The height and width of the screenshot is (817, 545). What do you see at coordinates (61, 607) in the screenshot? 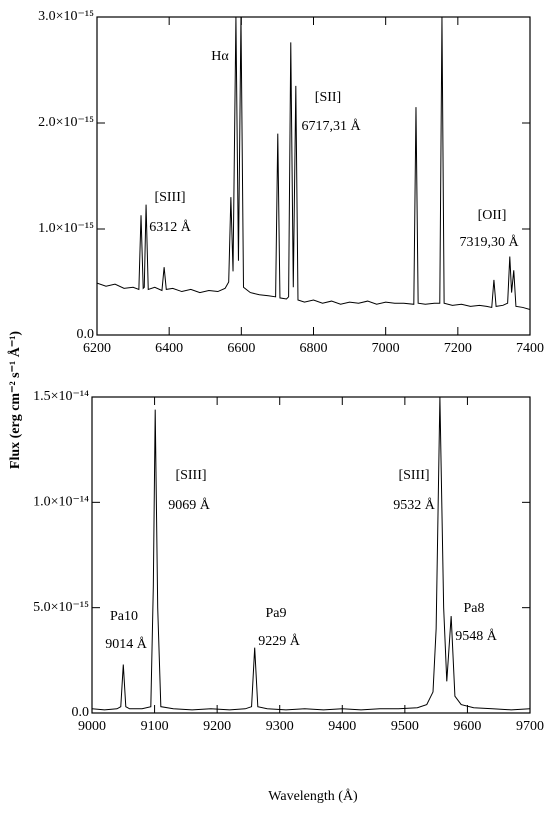
I see `y-tick-label: 5.0×10⁻¹⁵` at bounding box center [61, 607].